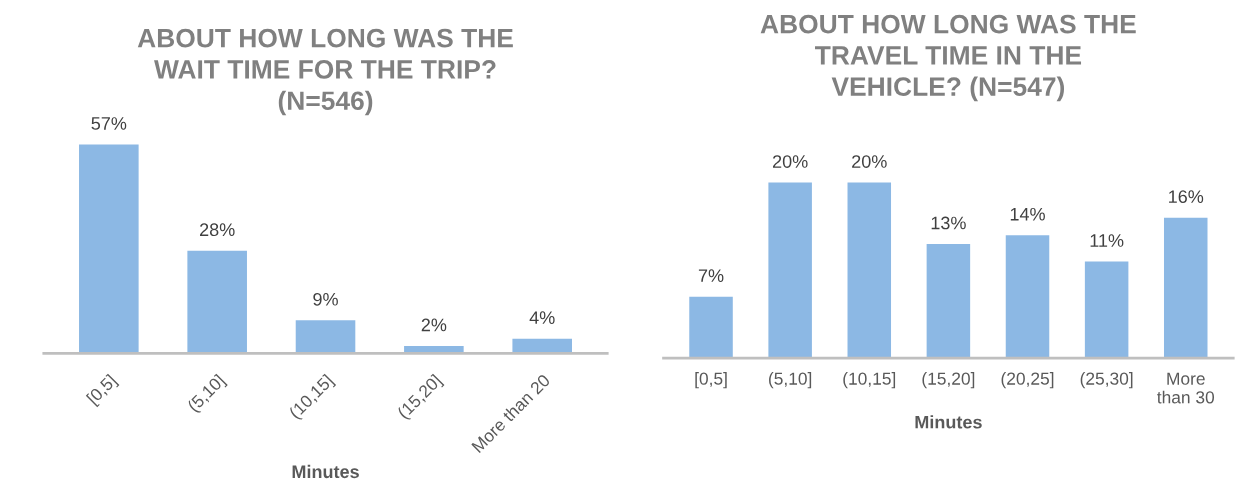  I want to click on data-label: 16%, so click(1186, 197).